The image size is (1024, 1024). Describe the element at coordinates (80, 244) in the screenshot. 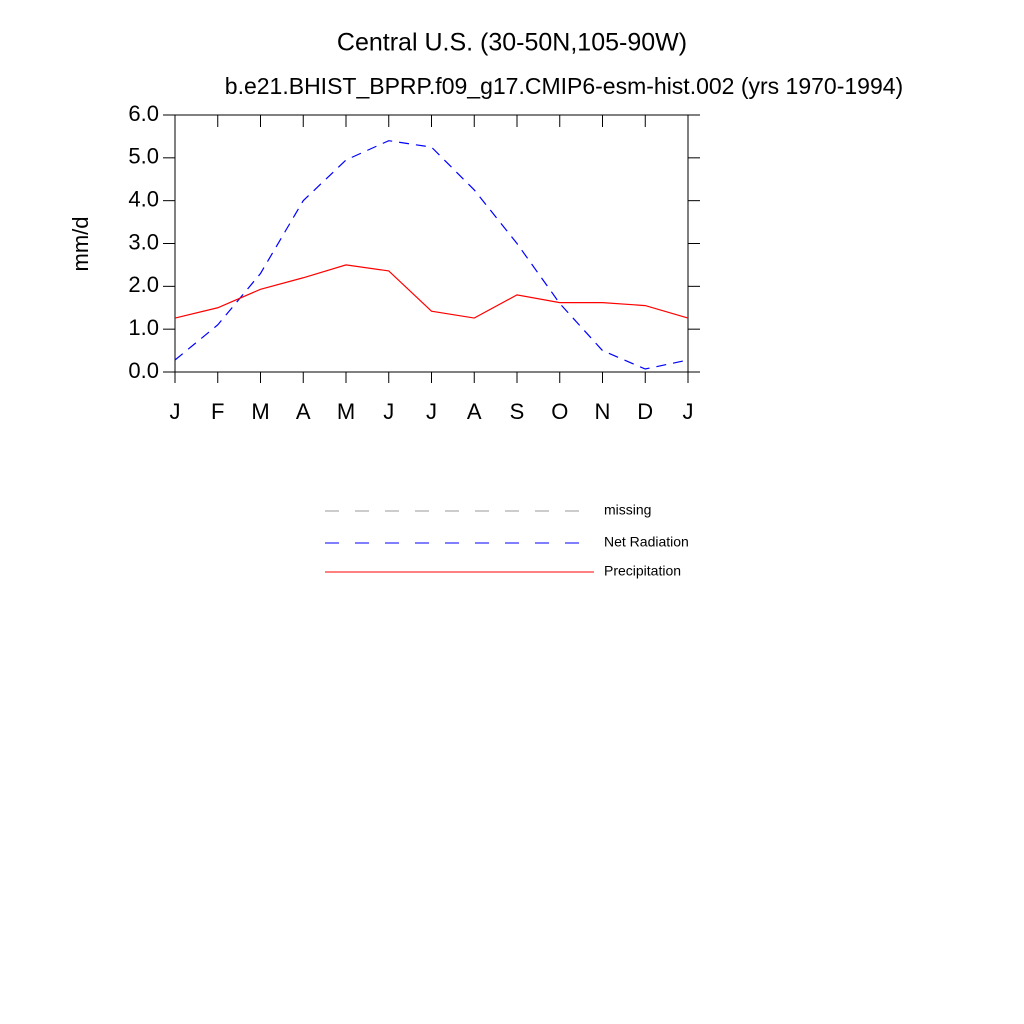

I see `y-axis-label: mm/d` at that location.